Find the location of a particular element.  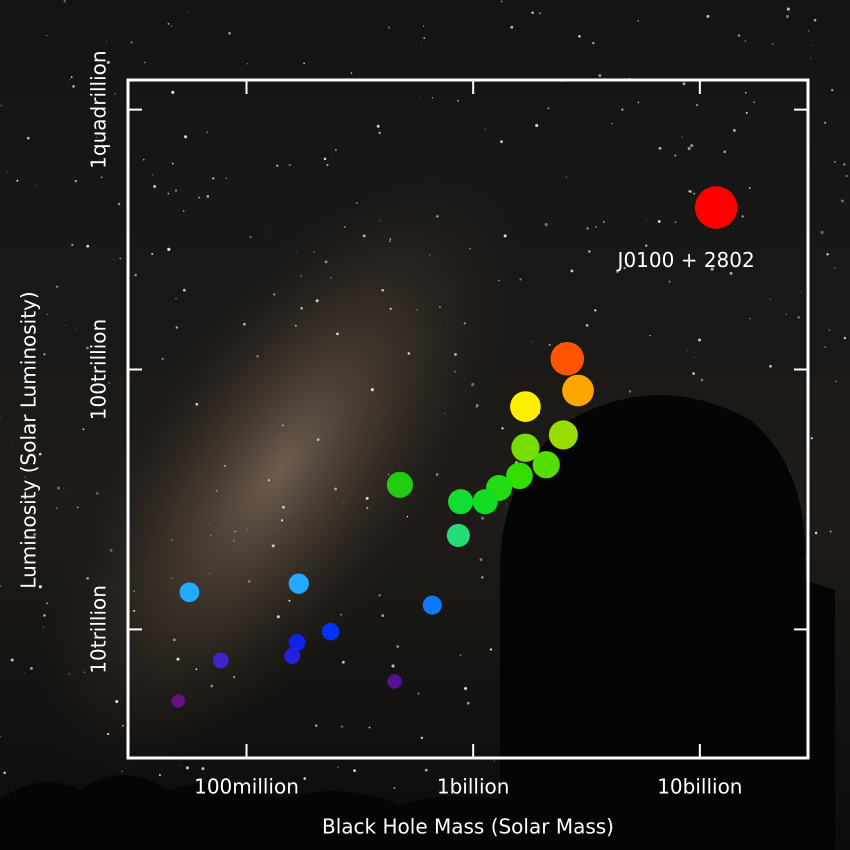

x-tick-label: 100million is located at coordinates (246, 787).